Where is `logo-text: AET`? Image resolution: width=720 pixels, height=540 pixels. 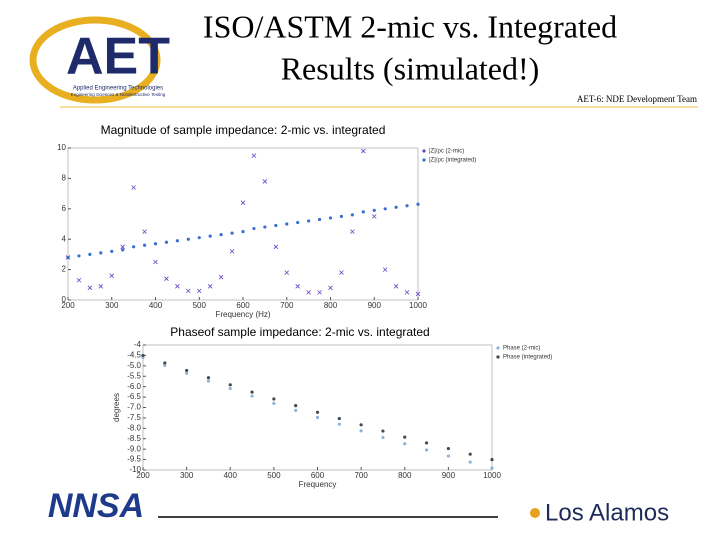 logo-text: AET is located at coordinates (118, 57).